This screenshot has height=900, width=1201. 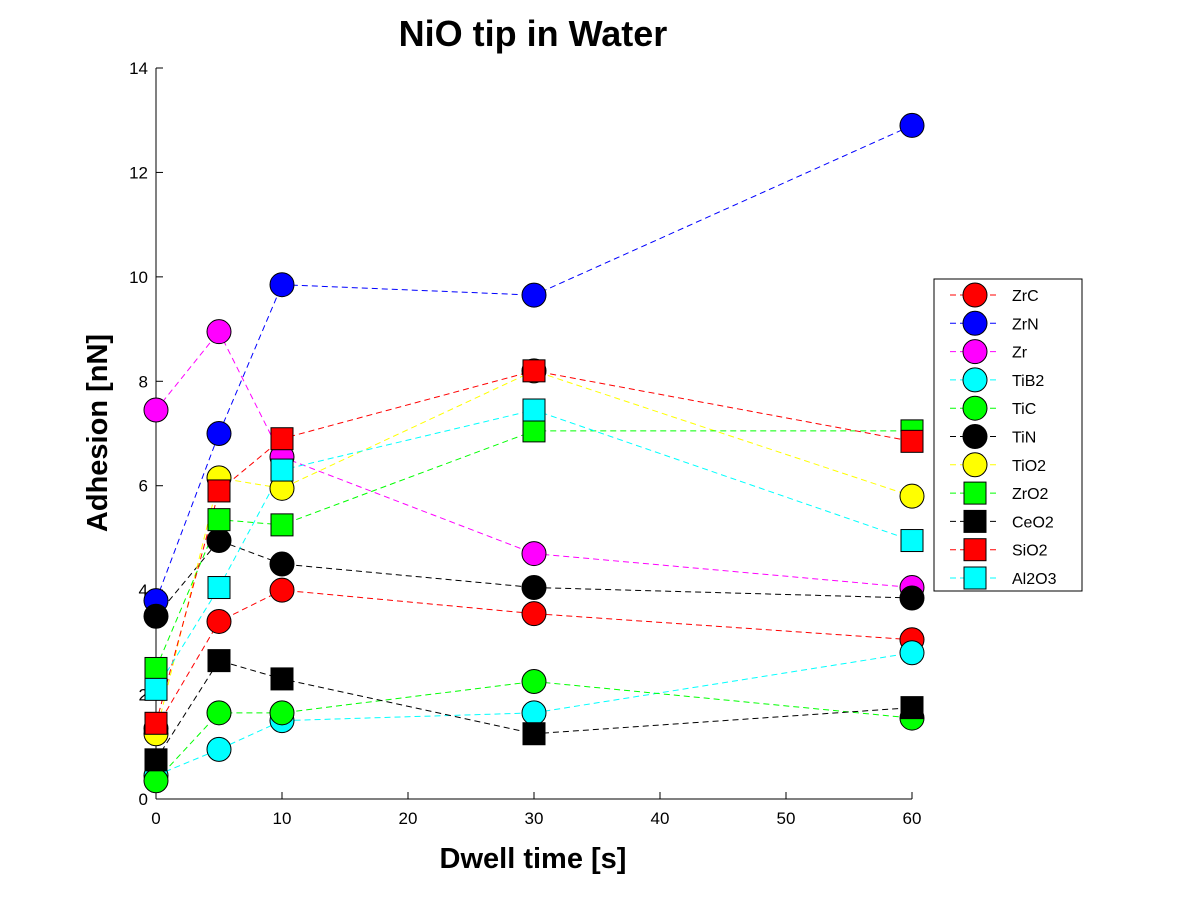 What do you see at coordinates (1025, 324) in the screenshot?
I see `legend-label-zrn: ZrN` at bounding box center [1025, 324].